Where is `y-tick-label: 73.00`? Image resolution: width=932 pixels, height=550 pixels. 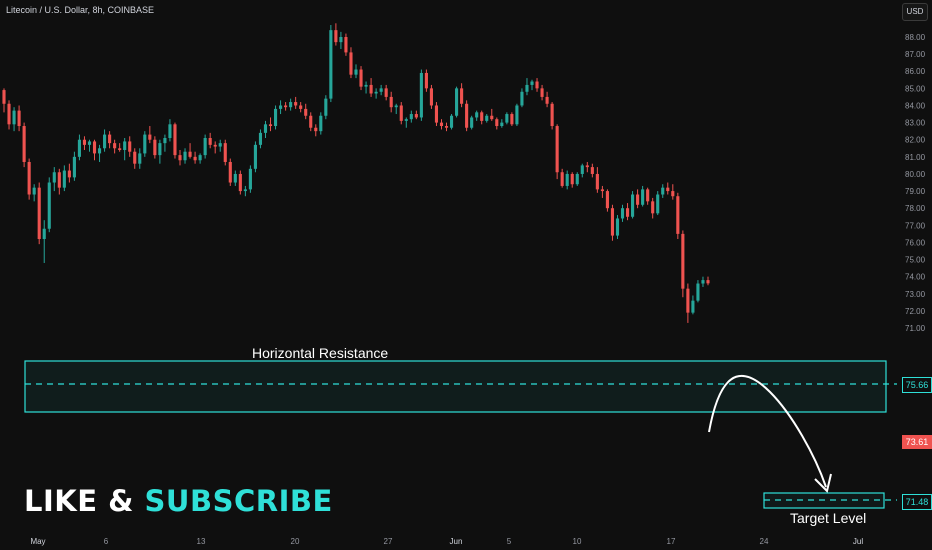
y-tick-label: 73.00 is located at coordinates (915, 294).